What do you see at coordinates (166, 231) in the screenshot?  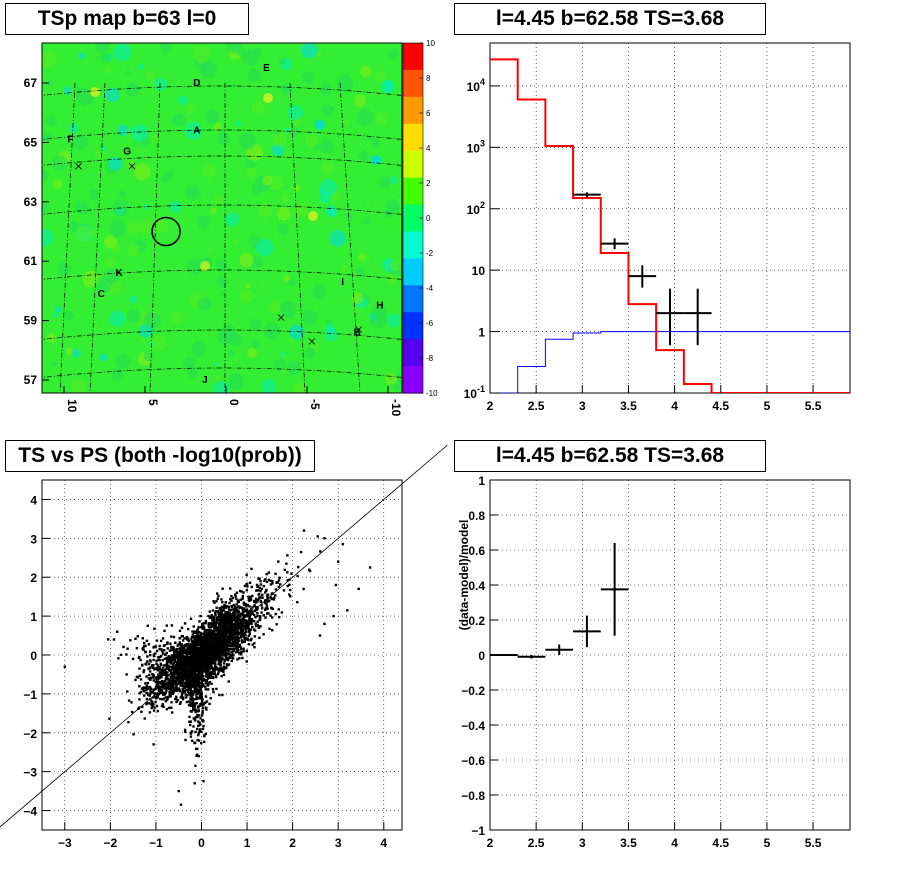 I see `map-position-circle` at bounding box center [166, 231].